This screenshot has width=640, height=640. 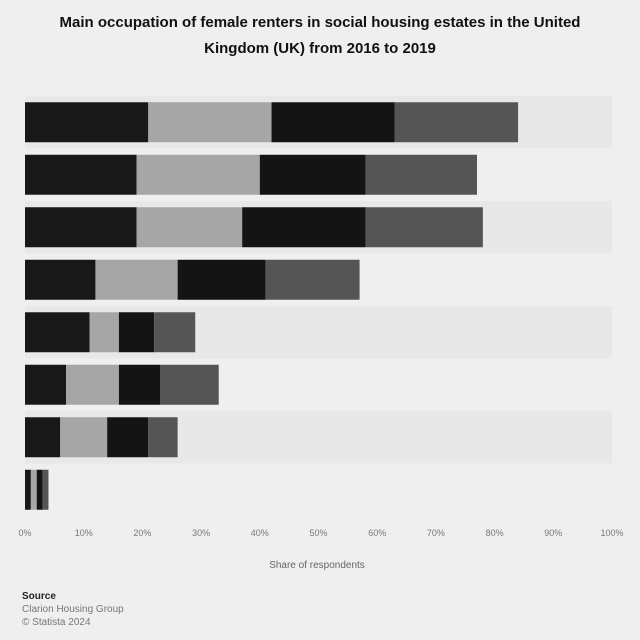 I want to click on x-tick-label: 70%, so click(x=436, y=533).